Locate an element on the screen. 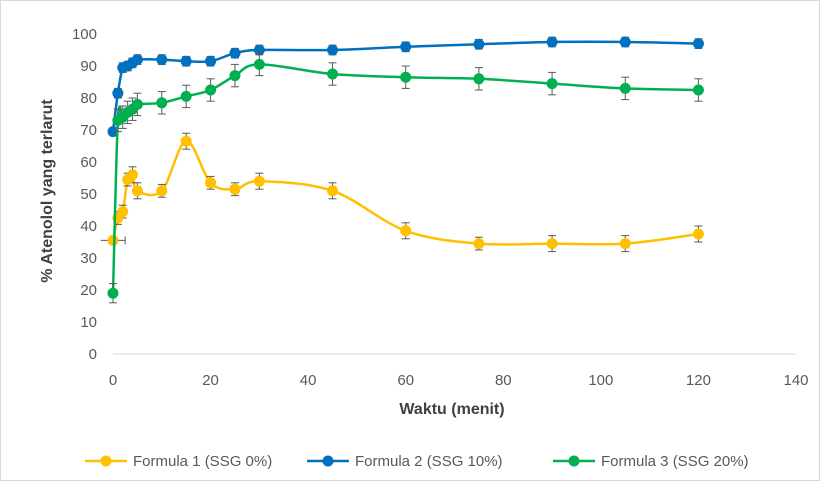 This screenshot has width=820, height=481. x-tick-label: 120 is located at coordinates (698, 380).